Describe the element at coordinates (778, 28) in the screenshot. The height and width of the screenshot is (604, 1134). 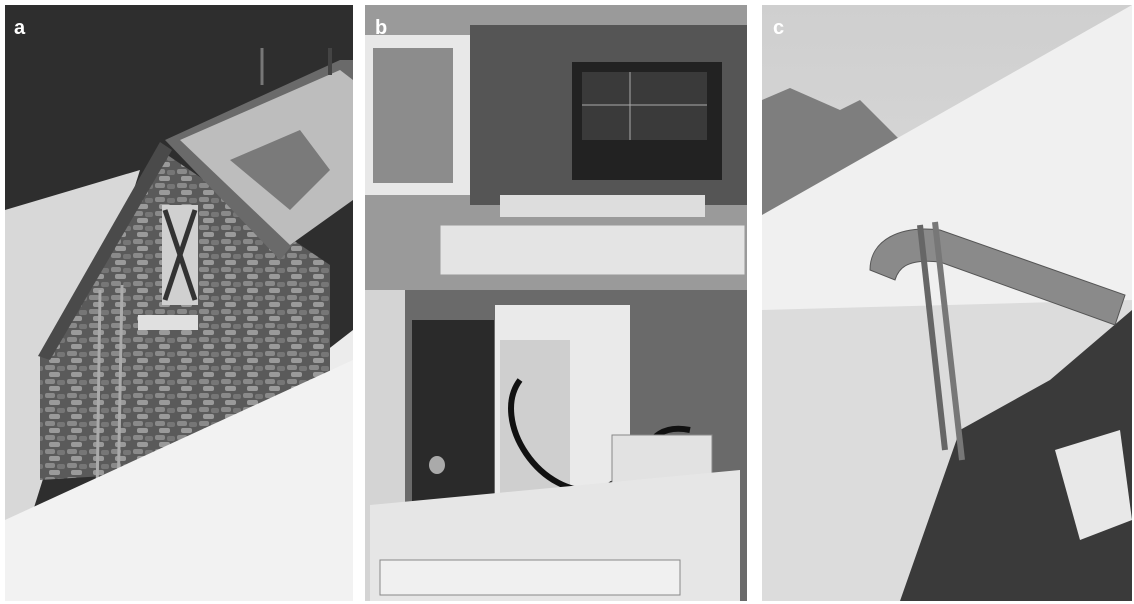
I see `panel-label: c` at that location.